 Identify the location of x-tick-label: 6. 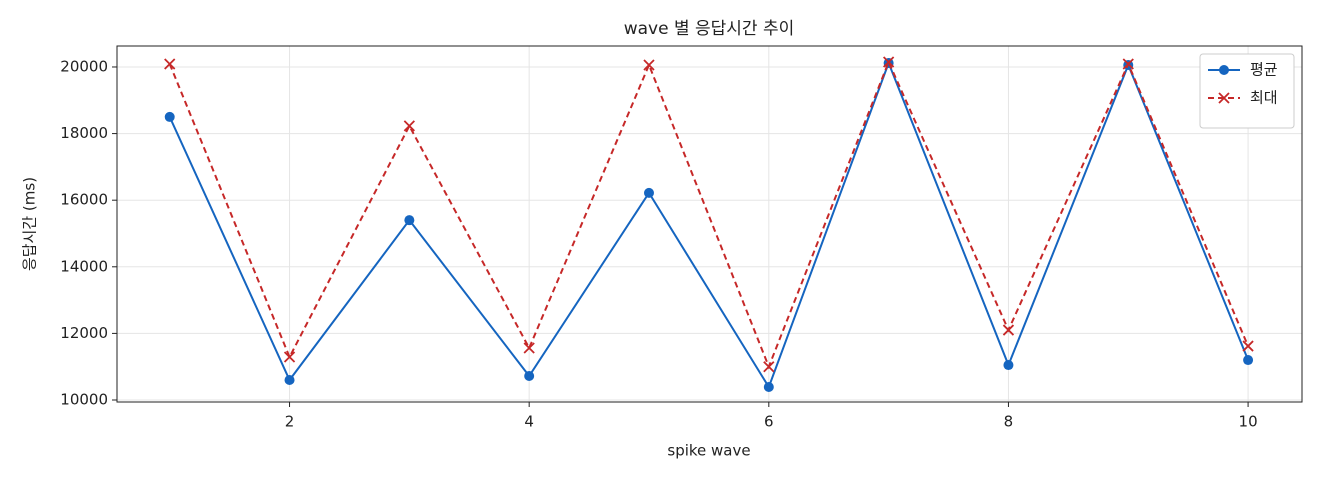
(769, 422).